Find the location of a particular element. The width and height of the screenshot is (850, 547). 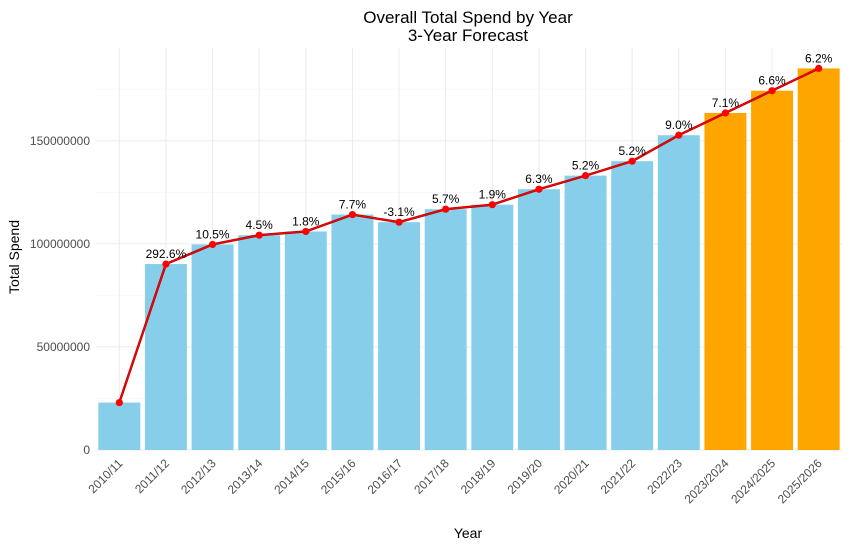

x-tick-label: 2015/16 is located at coordinates (338, 476).